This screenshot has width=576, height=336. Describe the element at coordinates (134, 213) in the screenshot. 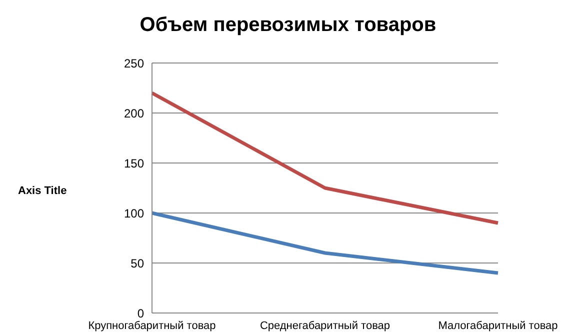

I see `y-tick-label: 100` at that location.